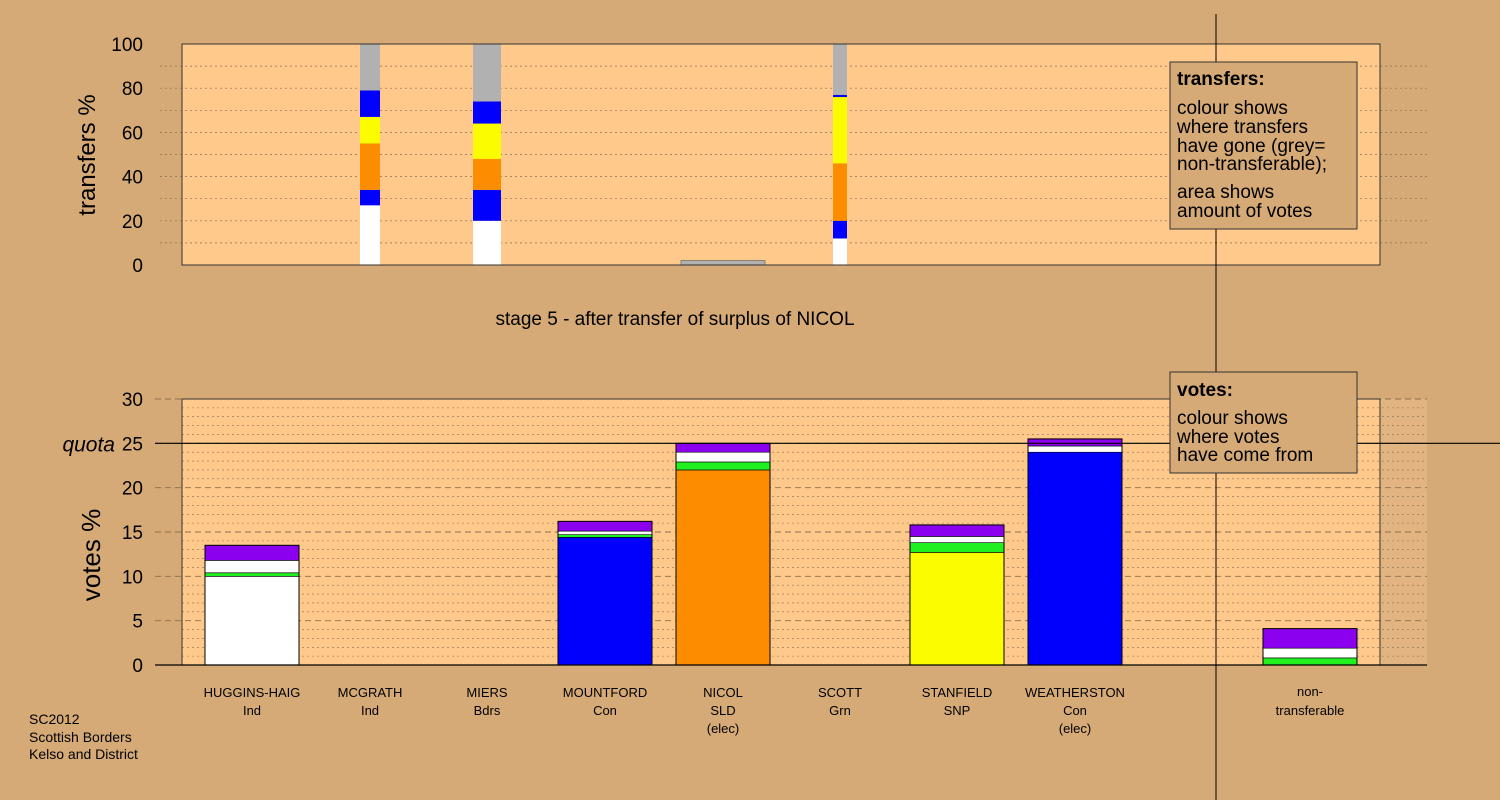  What do you see at coordinates (487, 710) in the screenshot?
I see `candidate-party: Bdrs` at bounding box center [487, 710].